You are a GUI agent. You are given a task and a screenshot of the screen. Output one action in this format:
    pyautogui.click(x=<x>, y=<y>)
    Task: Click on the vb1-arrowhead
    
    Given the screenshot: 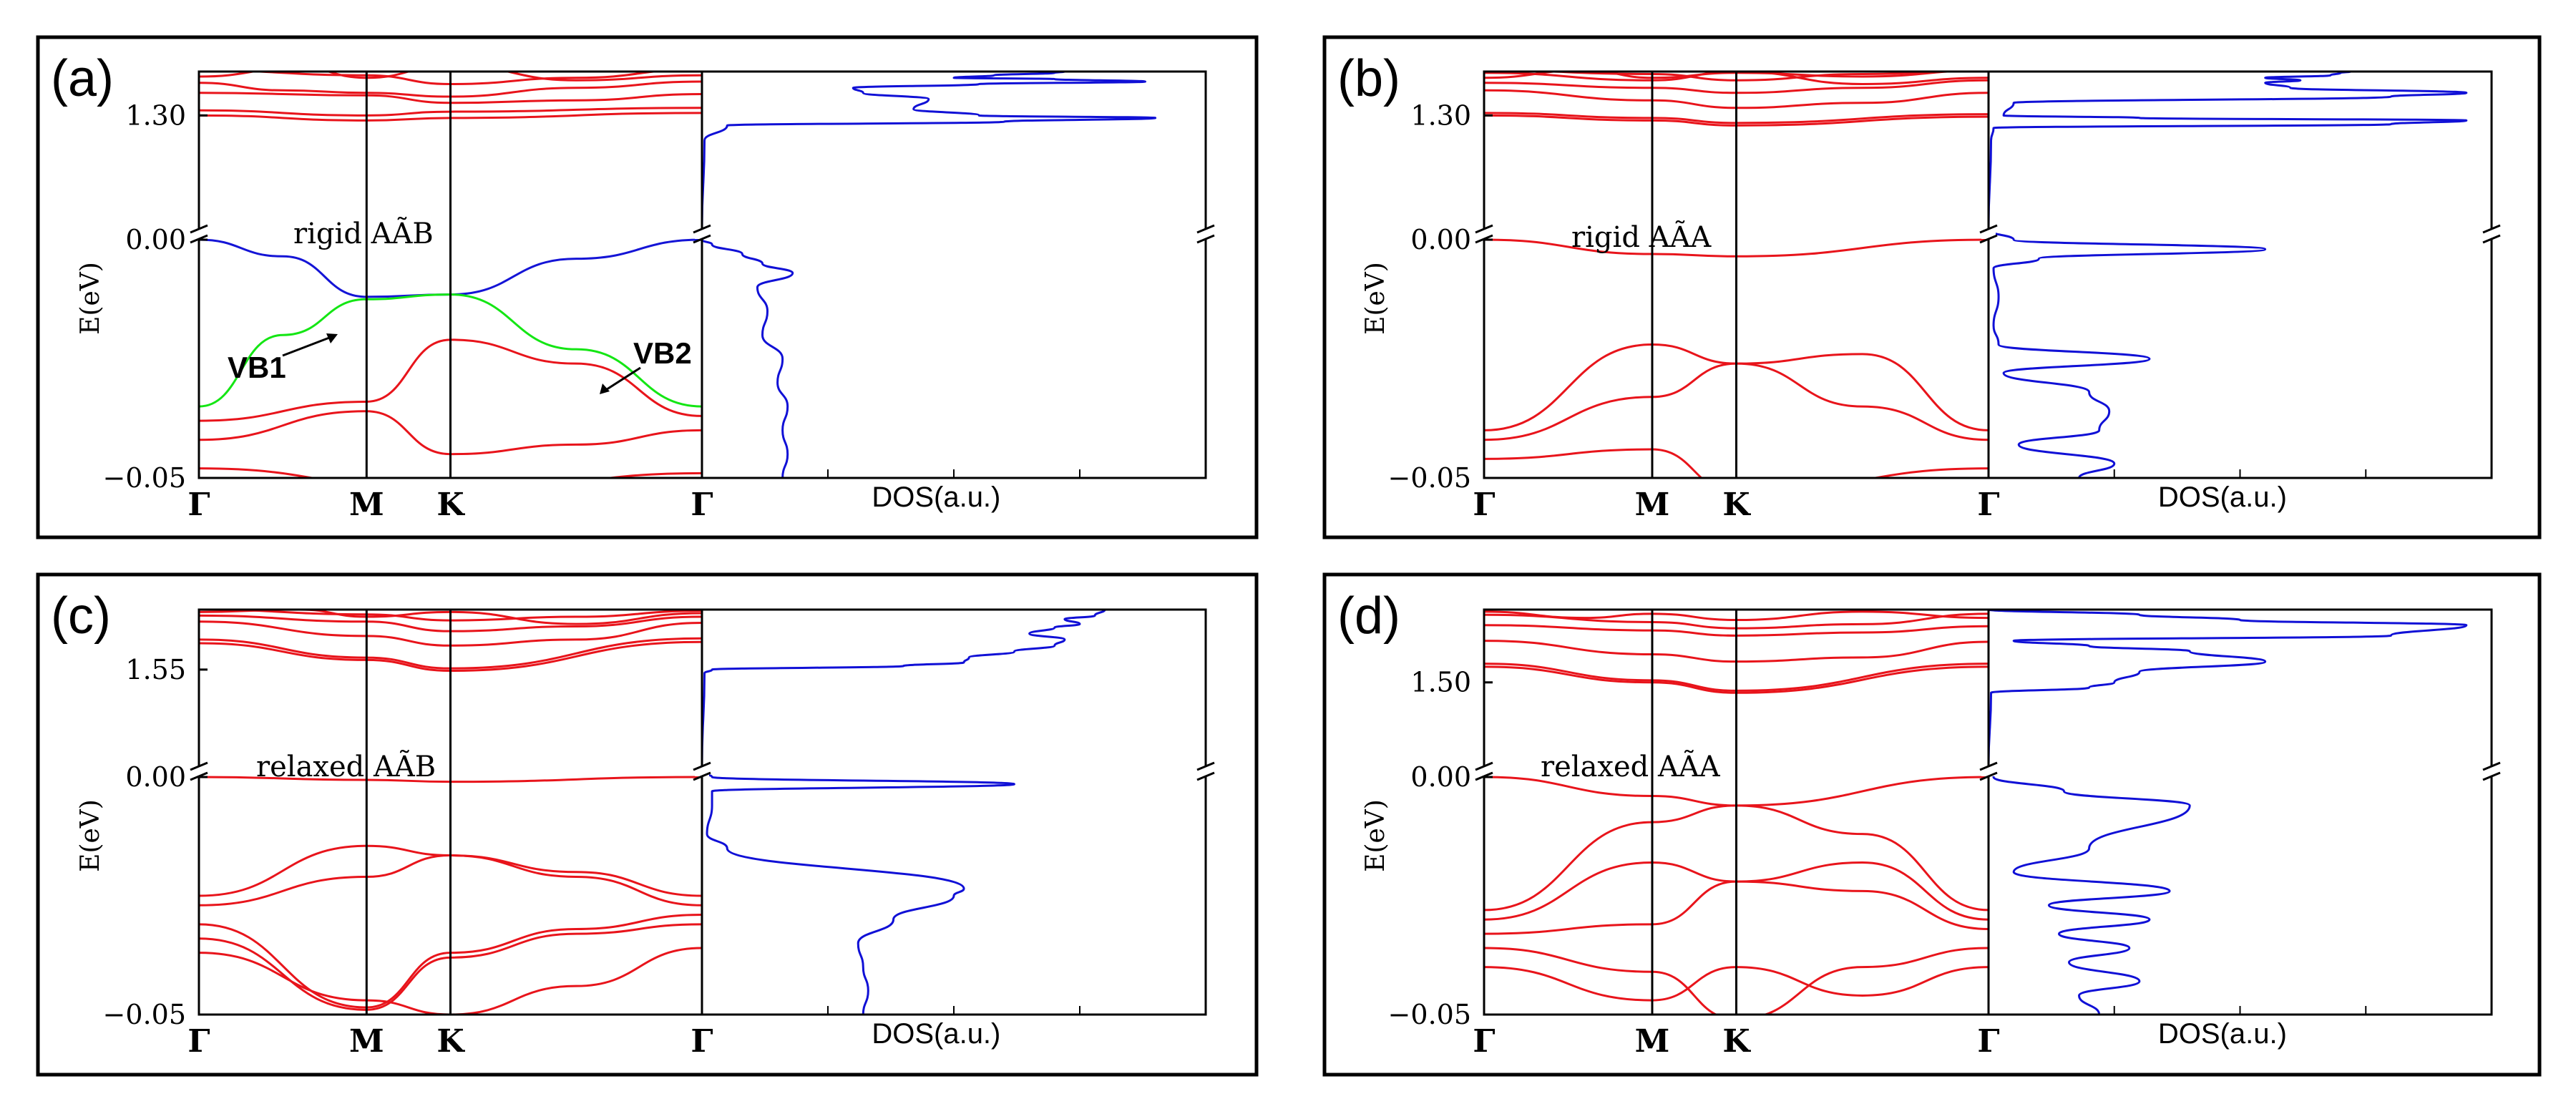 What is the action you would take?
    pyautogui.click(x=332, y=338)
    